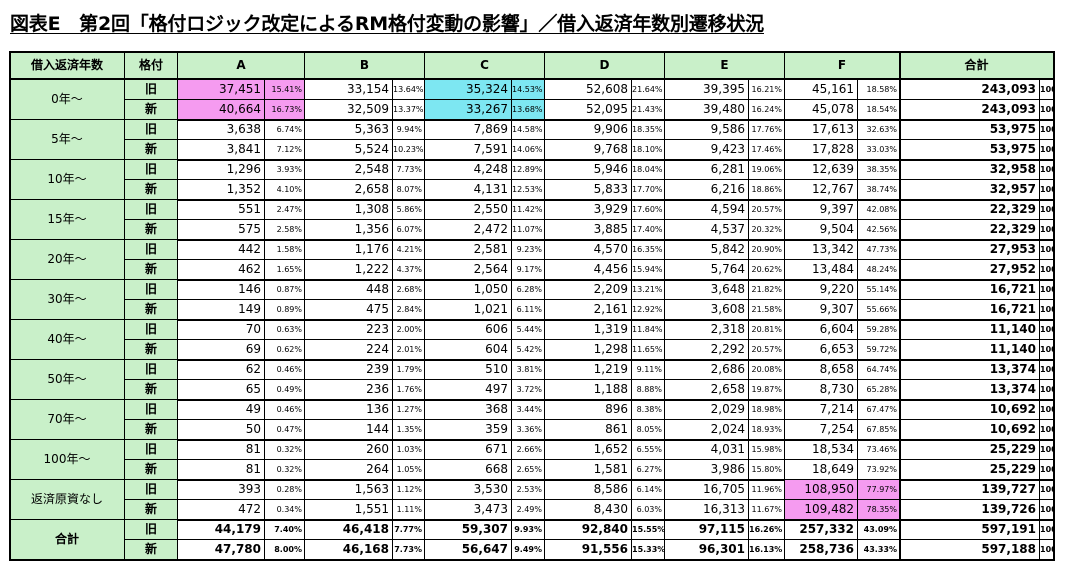 The image size is (1065, 569). Describe the element at coordinates (707, 110) in the screenshot. I see `count-cell: 39,480` at that location.